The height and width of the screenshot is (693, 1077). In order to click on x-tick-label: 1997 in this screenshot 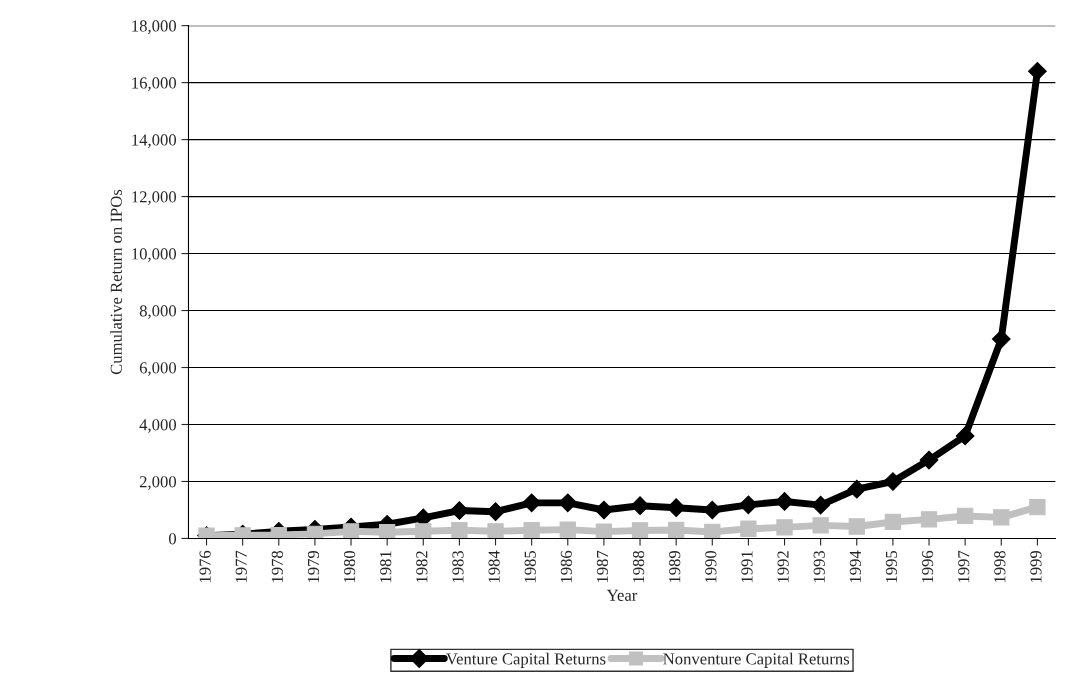, I will do `click(964, 566)`.